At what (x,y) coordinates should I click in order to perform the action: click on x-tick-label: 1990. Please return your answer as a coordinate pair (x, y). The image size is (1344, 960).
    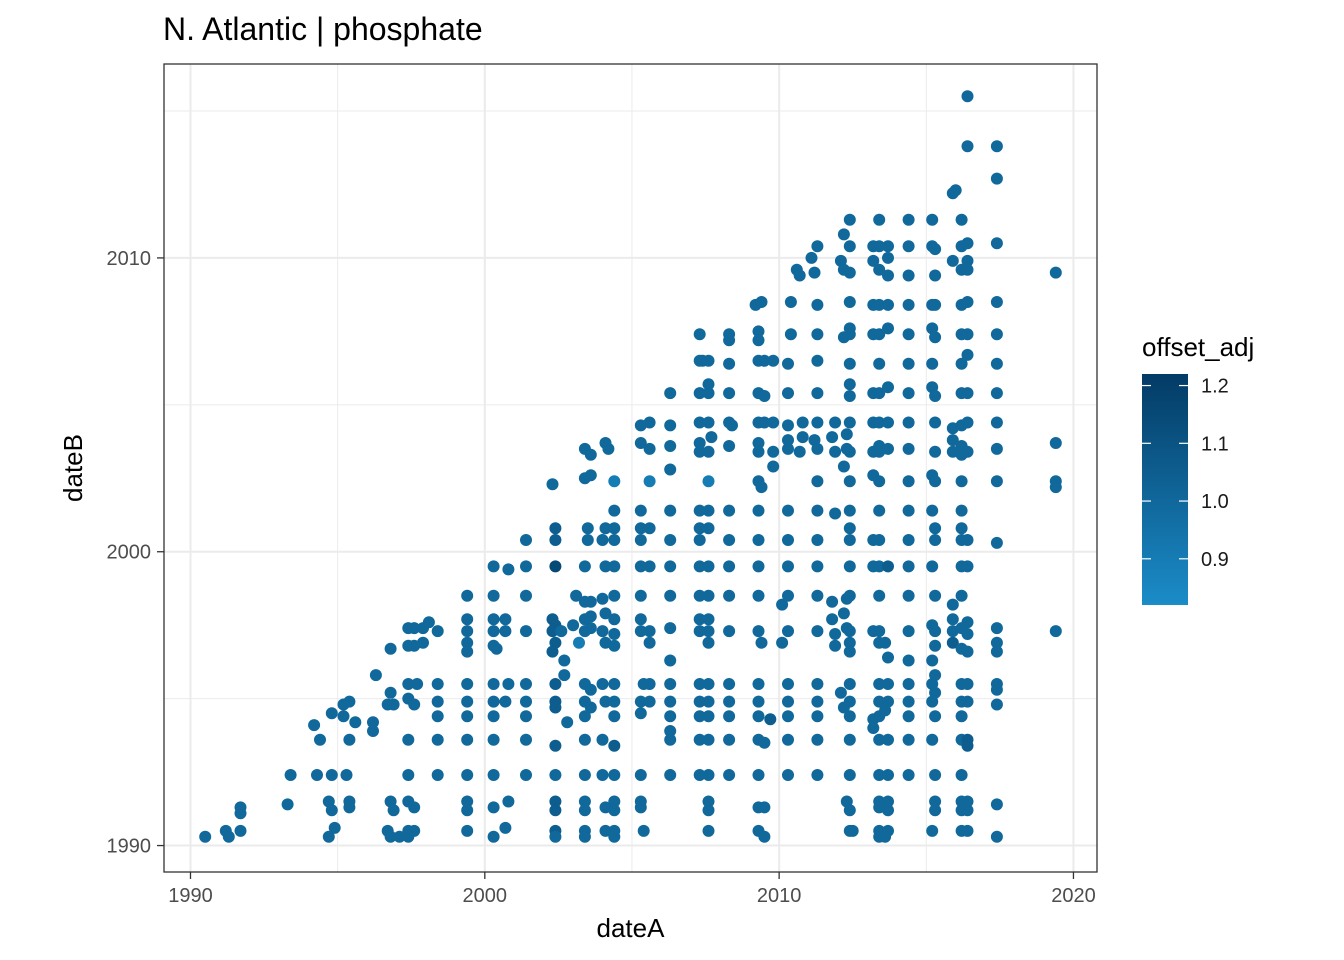
    Looking at the image, I should click on (190, 896).